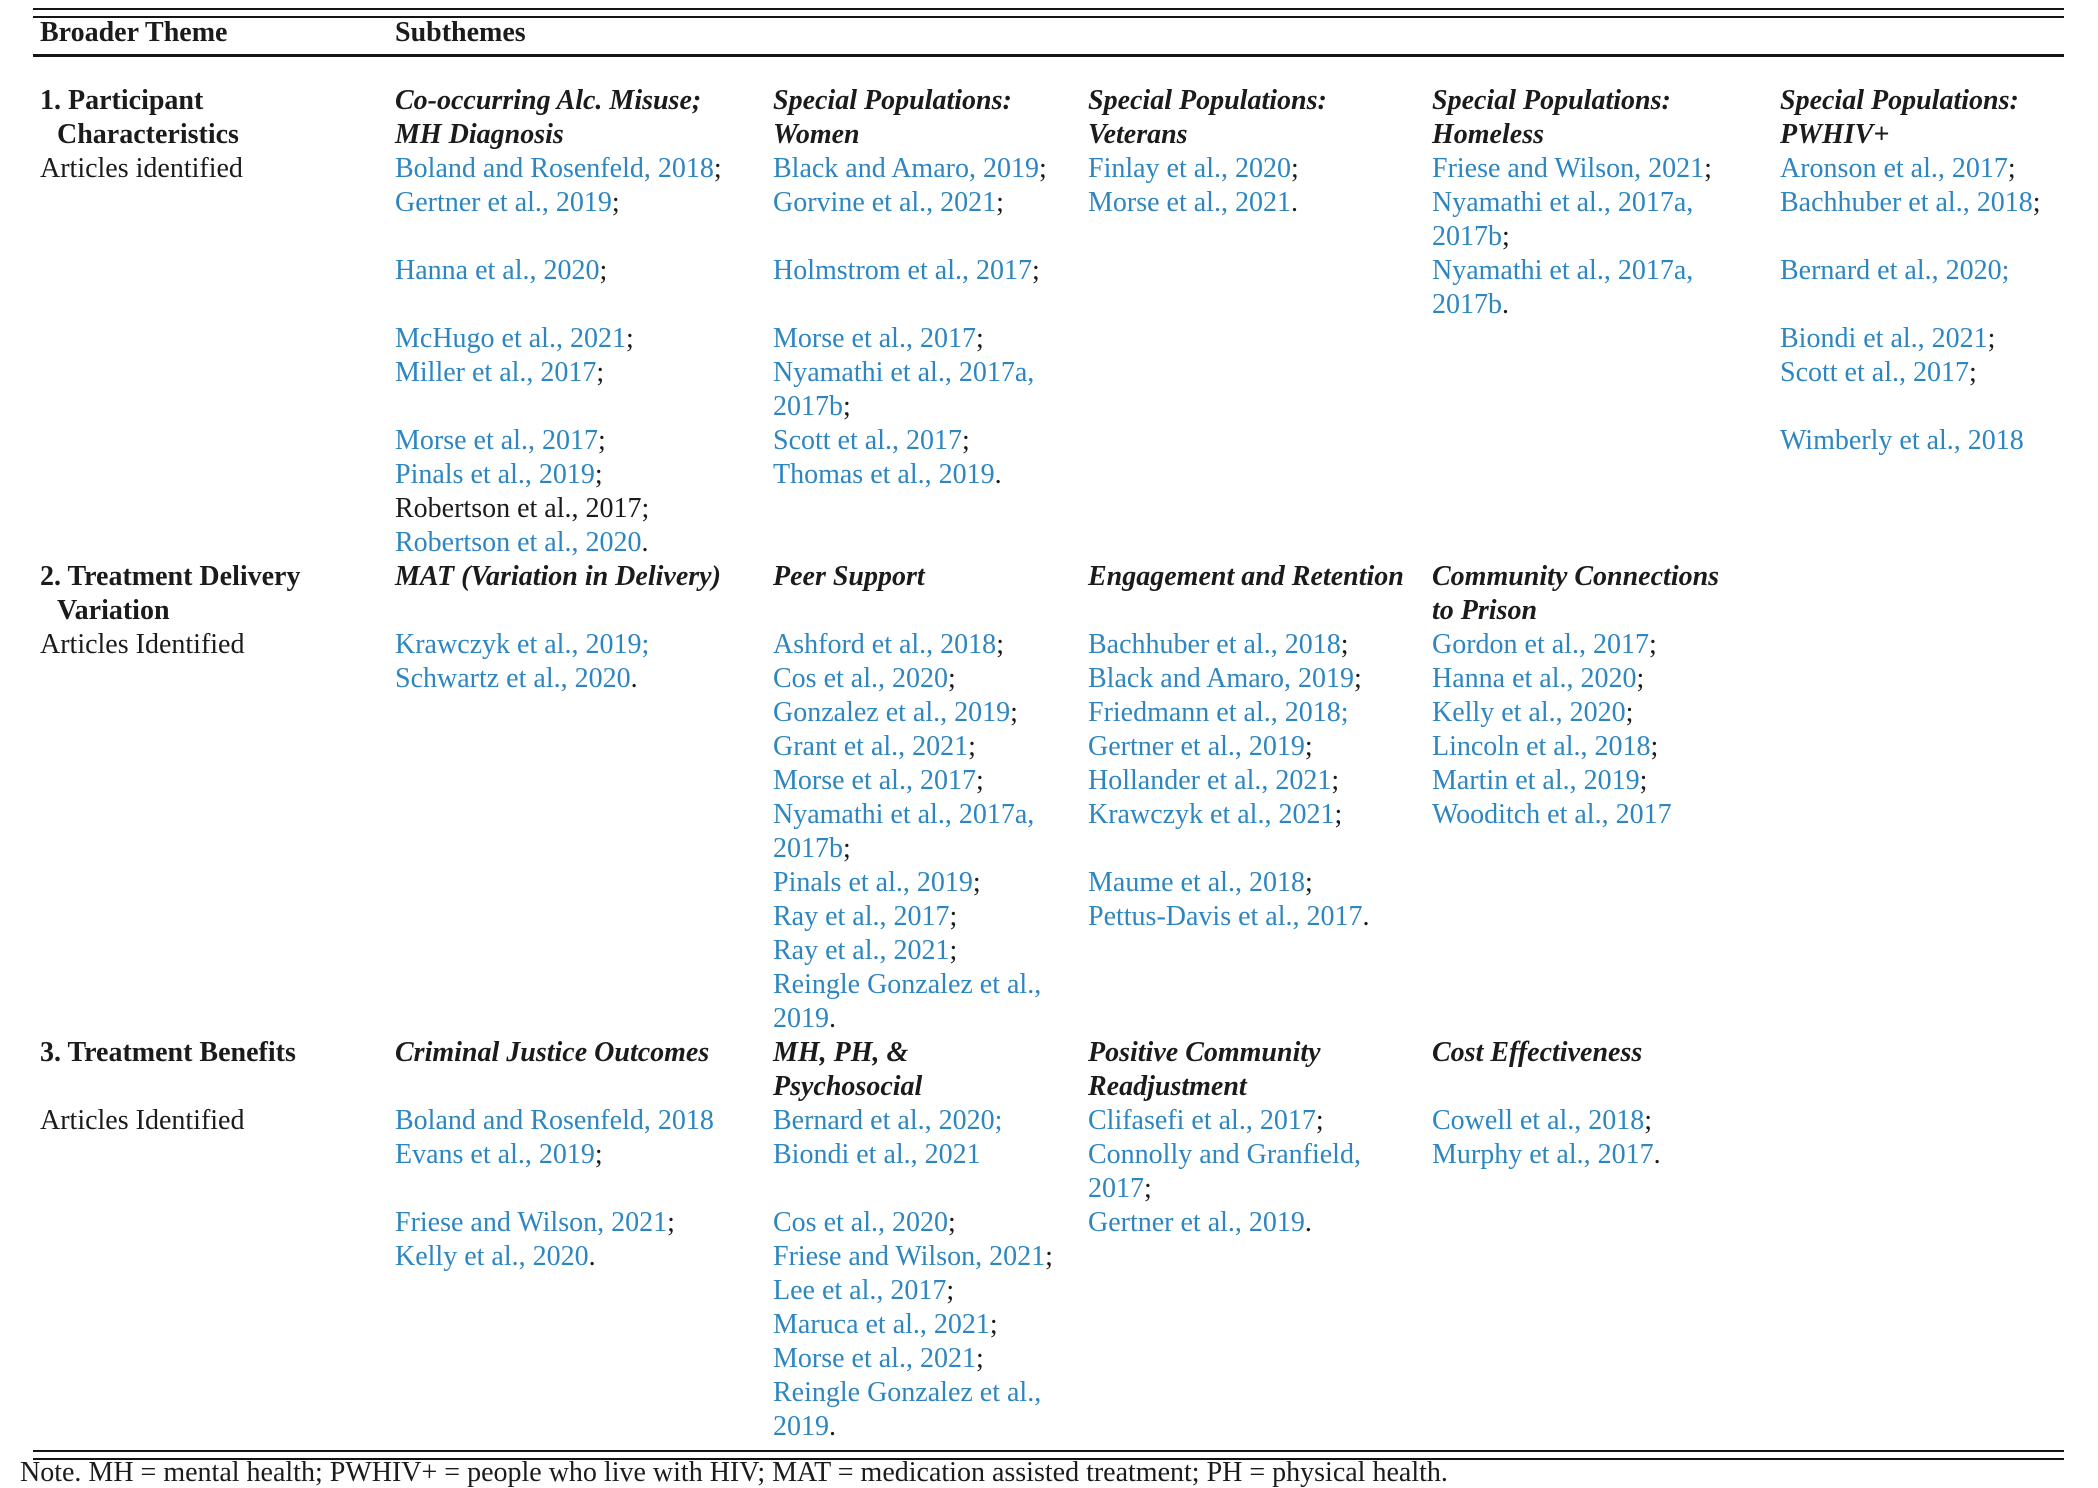  I want to click on citation-link: Ray et al., 2017, so click(861, 916).